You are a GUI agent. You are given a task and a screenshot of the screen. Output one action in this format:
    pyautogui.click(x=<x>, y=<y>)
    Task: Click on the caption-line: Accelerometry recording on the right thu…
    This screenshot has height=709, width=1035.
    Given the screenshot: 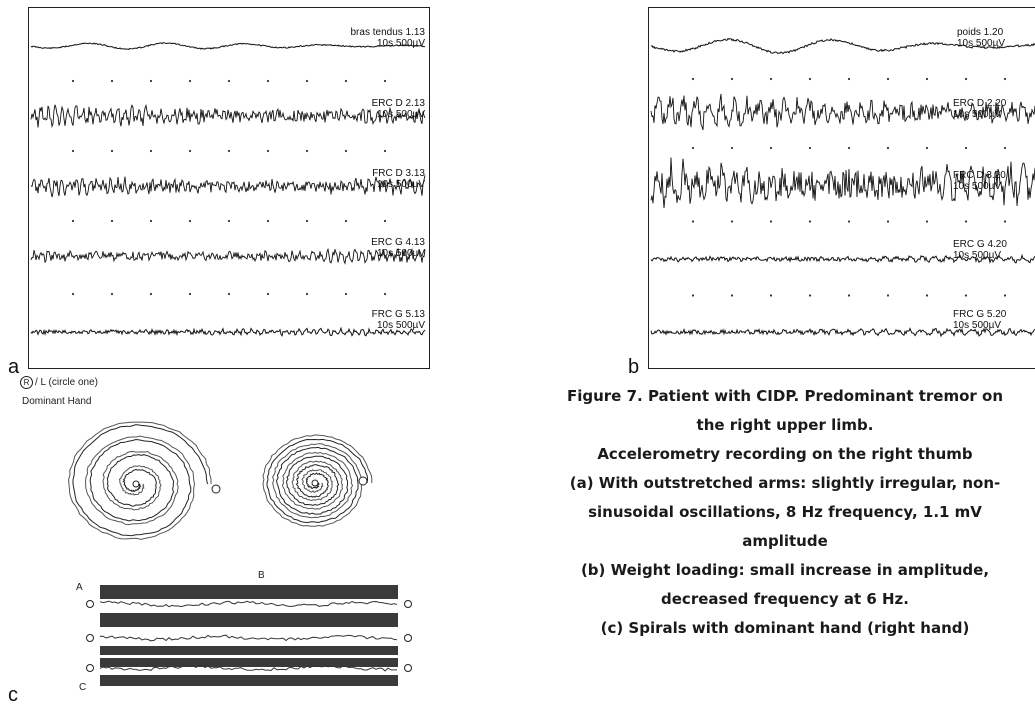 What is the action you would take?
    pyautogui.click(x=785, y=454)
    